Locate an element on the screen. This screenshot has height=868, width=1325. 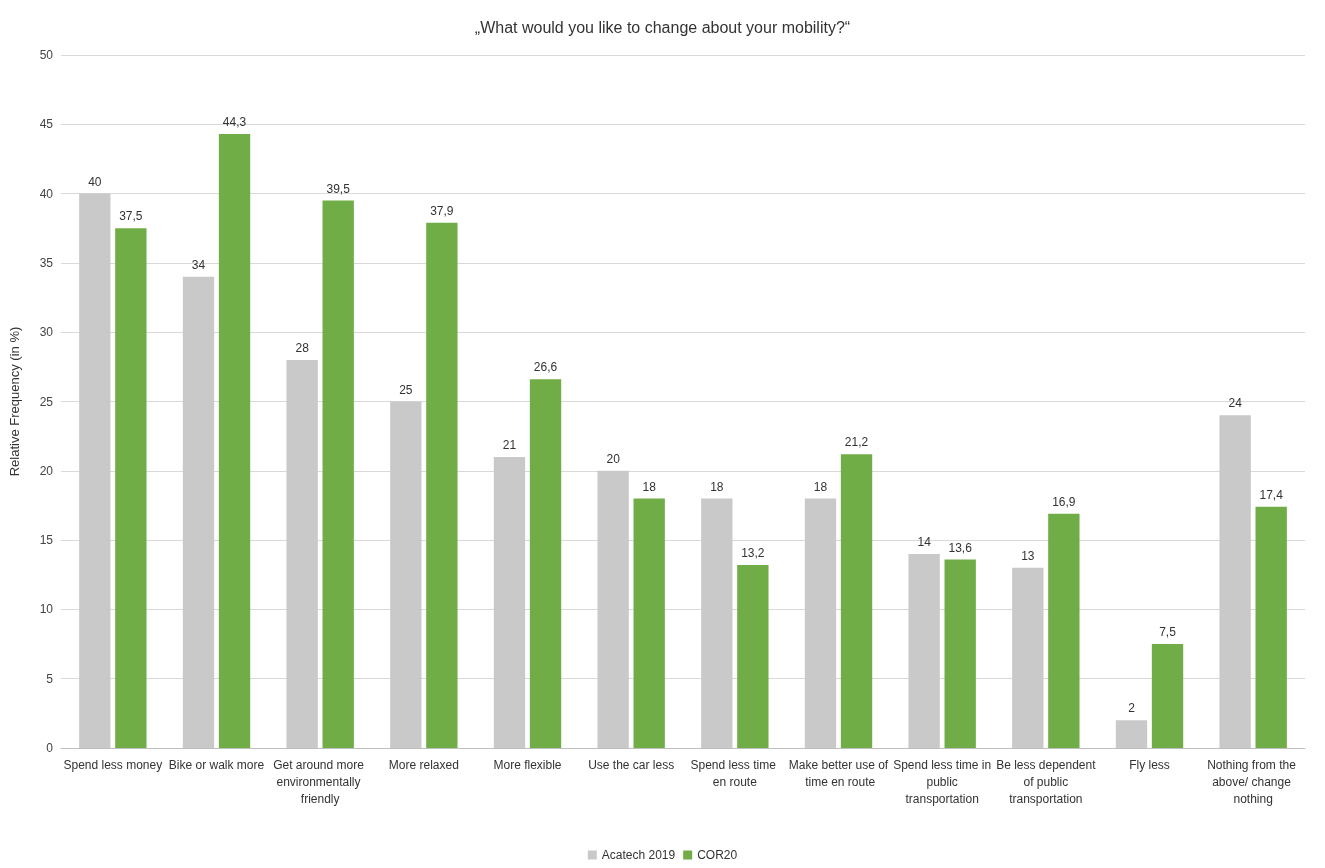
x-tick-label: Nothing from the above/ change nothing is located at coordinates (1253, 781).